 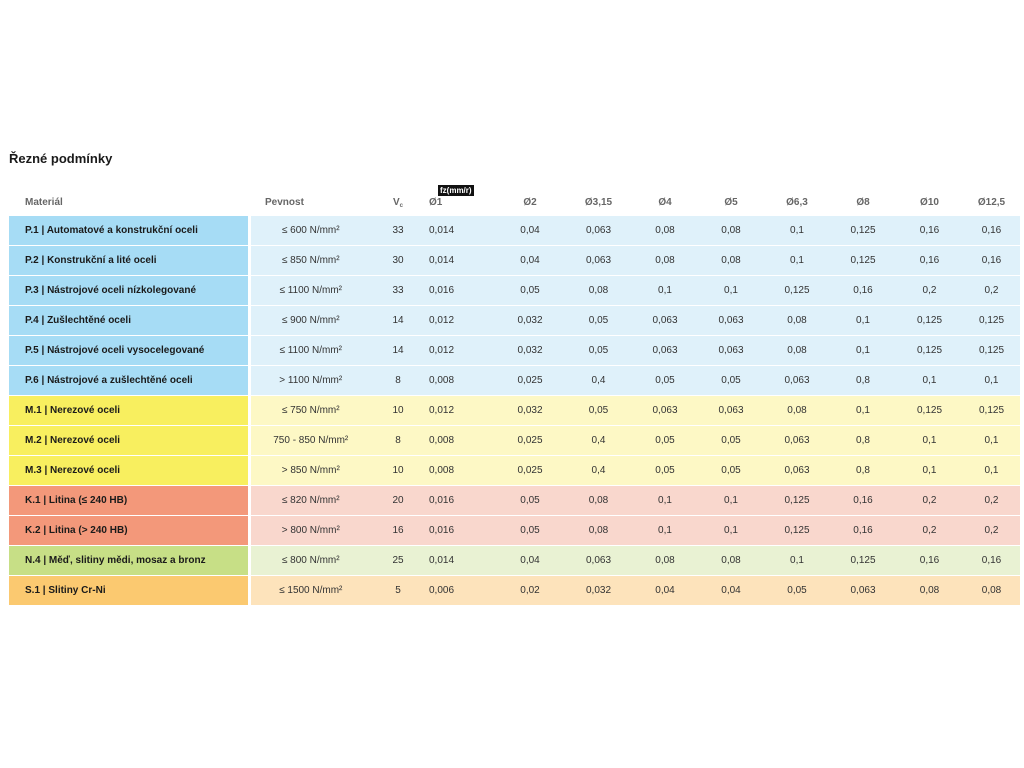 What do you see at coordinates (310, 320) in the screenshot?
I see `pevnost-cell: ≤ 900 N/mm²` at bounding box center [310, 320].